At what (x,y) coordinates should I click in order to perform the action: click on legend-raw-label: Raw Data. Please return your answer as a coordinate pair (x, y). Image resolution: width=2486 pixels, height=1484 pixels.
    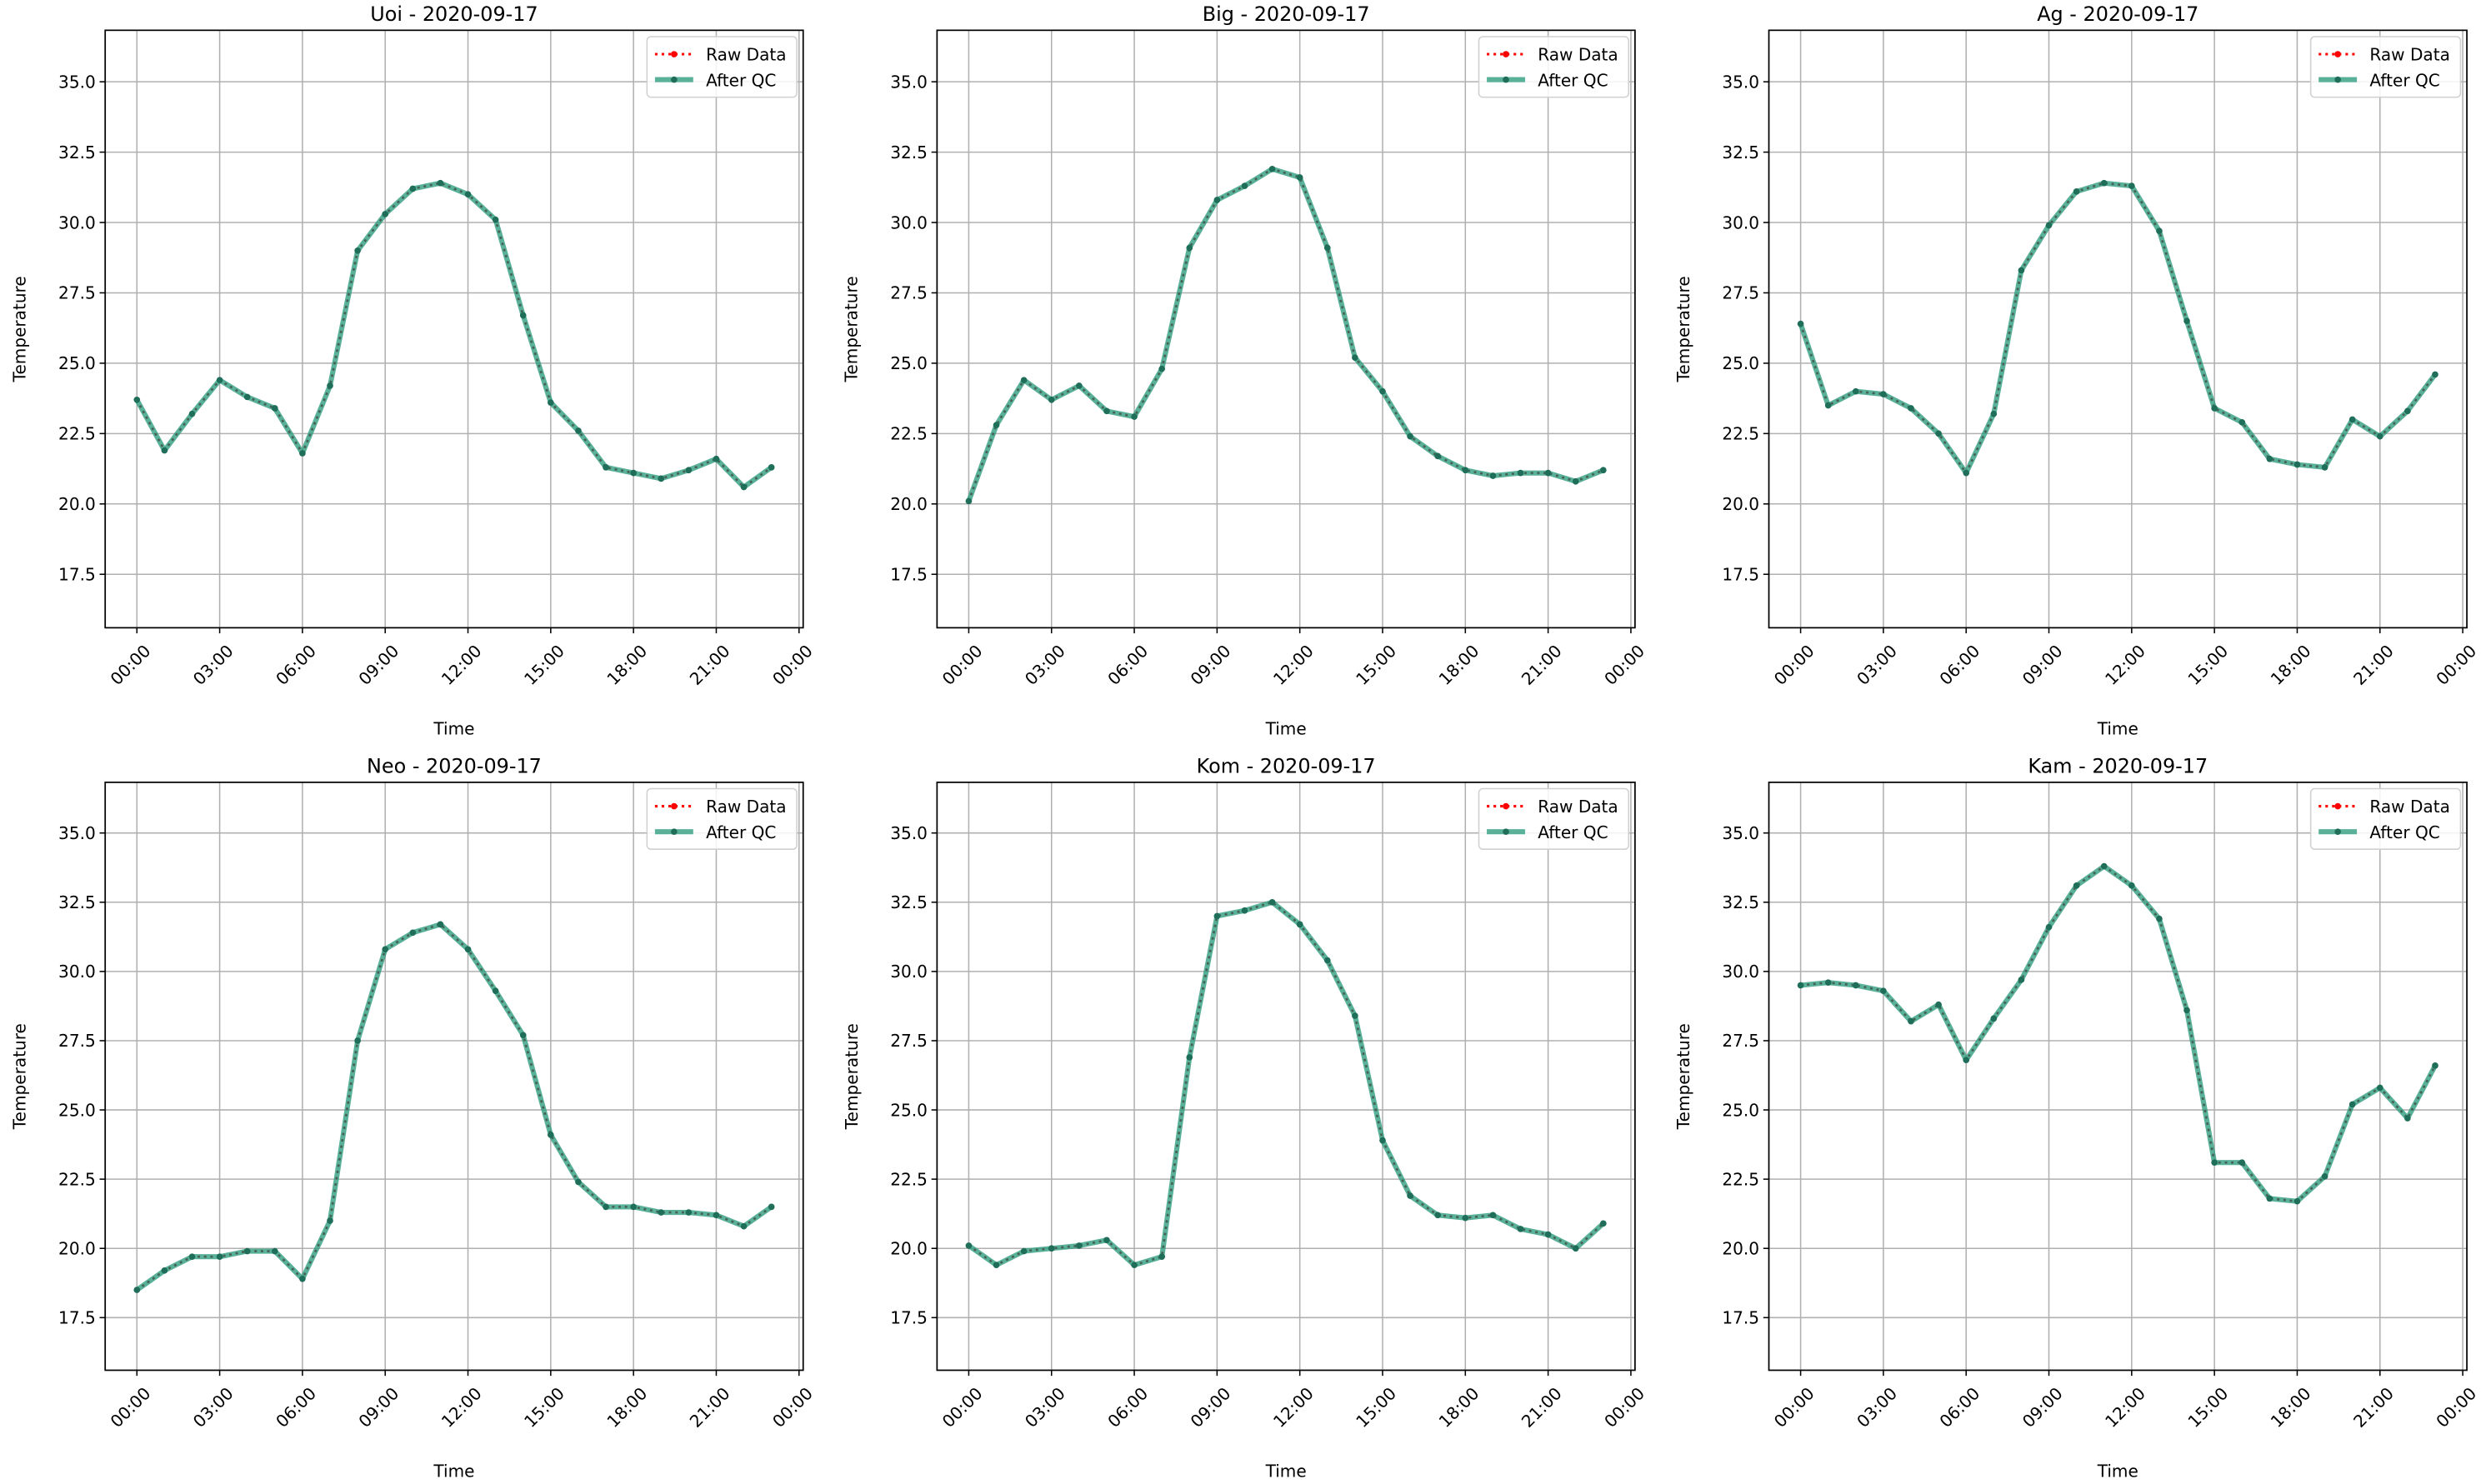
    Looking at the image, I should click on (2409, 807).